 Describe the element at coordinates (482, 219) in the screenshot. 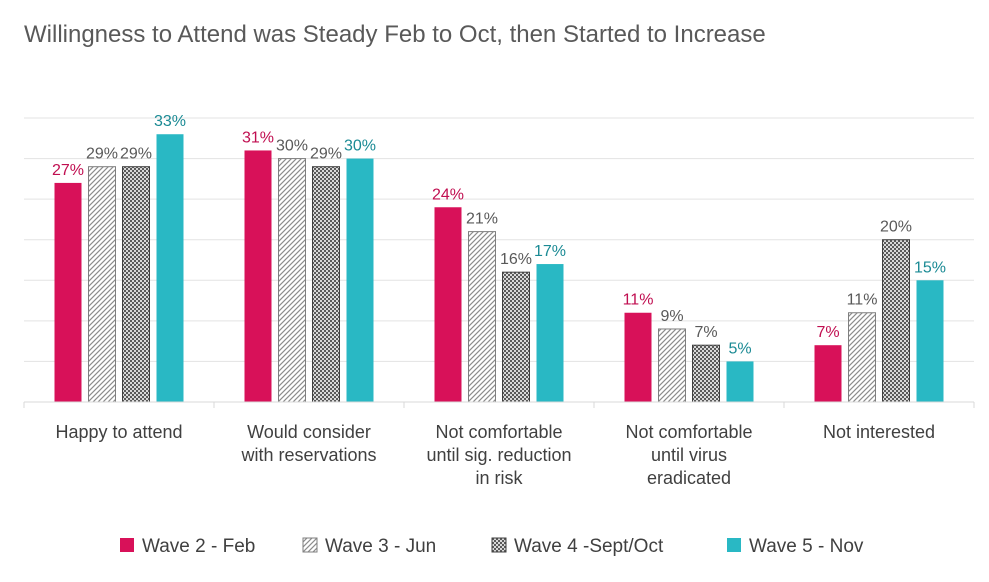

I see `data-label: 21%` at that location.